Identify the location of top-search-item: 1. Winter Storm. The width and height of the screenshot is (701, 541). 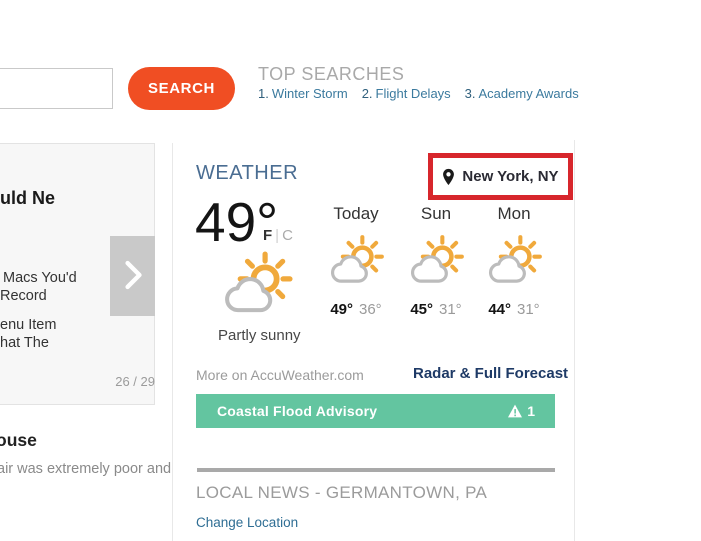
(303, 93).